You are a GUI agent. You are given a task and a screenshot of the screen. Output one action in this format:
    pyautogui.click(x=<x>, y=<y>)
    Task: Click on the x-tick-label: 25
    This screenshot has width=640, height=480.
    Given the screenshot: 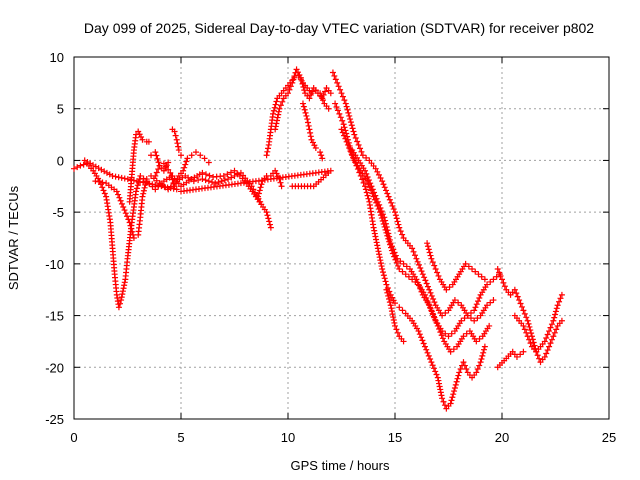 What is the action you would take?
    pyautogui.click(x=609, y=437)
    